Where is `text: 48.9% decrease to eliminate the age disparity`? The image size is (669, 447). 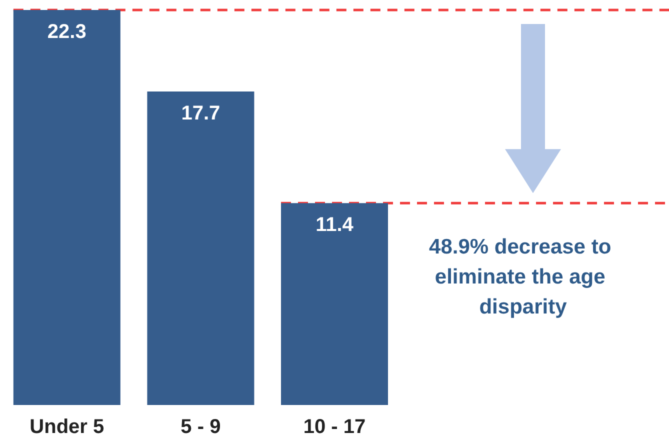
text: 48.9% decrease to eliminate the age disparity is located at coordinates (523, 277).